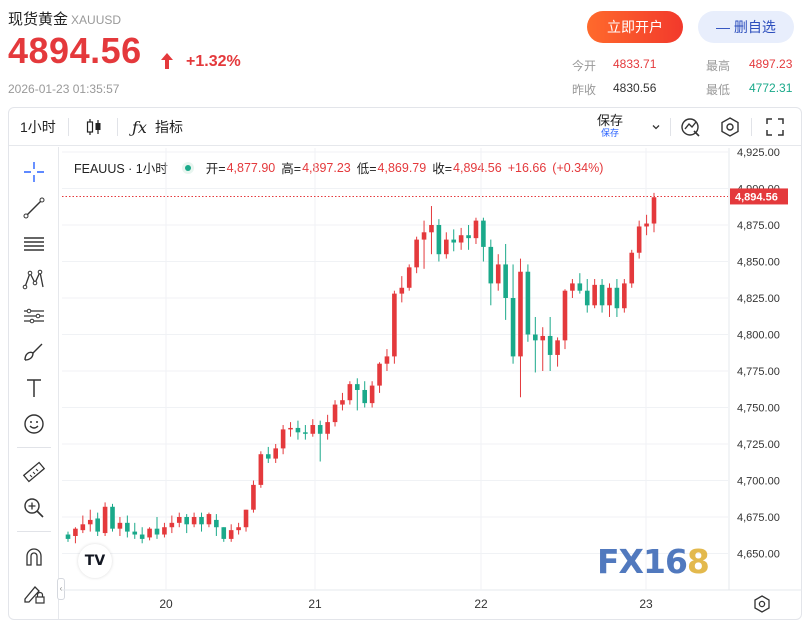 This screenshot has width=802, height=620. I want to click on y-tick-label: 4,850.00, so click(758, 263).